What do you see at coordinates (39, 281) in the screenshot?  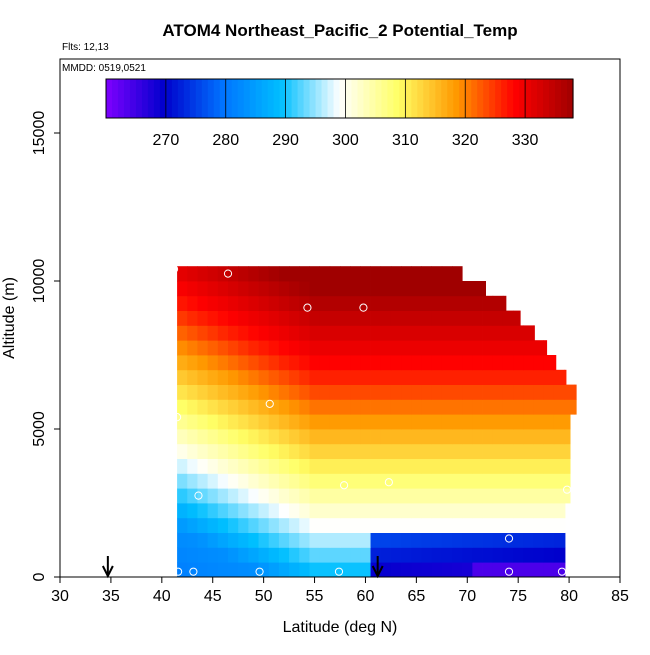 I see `y-tick-label: 10000` at bounding box center [39, 281].